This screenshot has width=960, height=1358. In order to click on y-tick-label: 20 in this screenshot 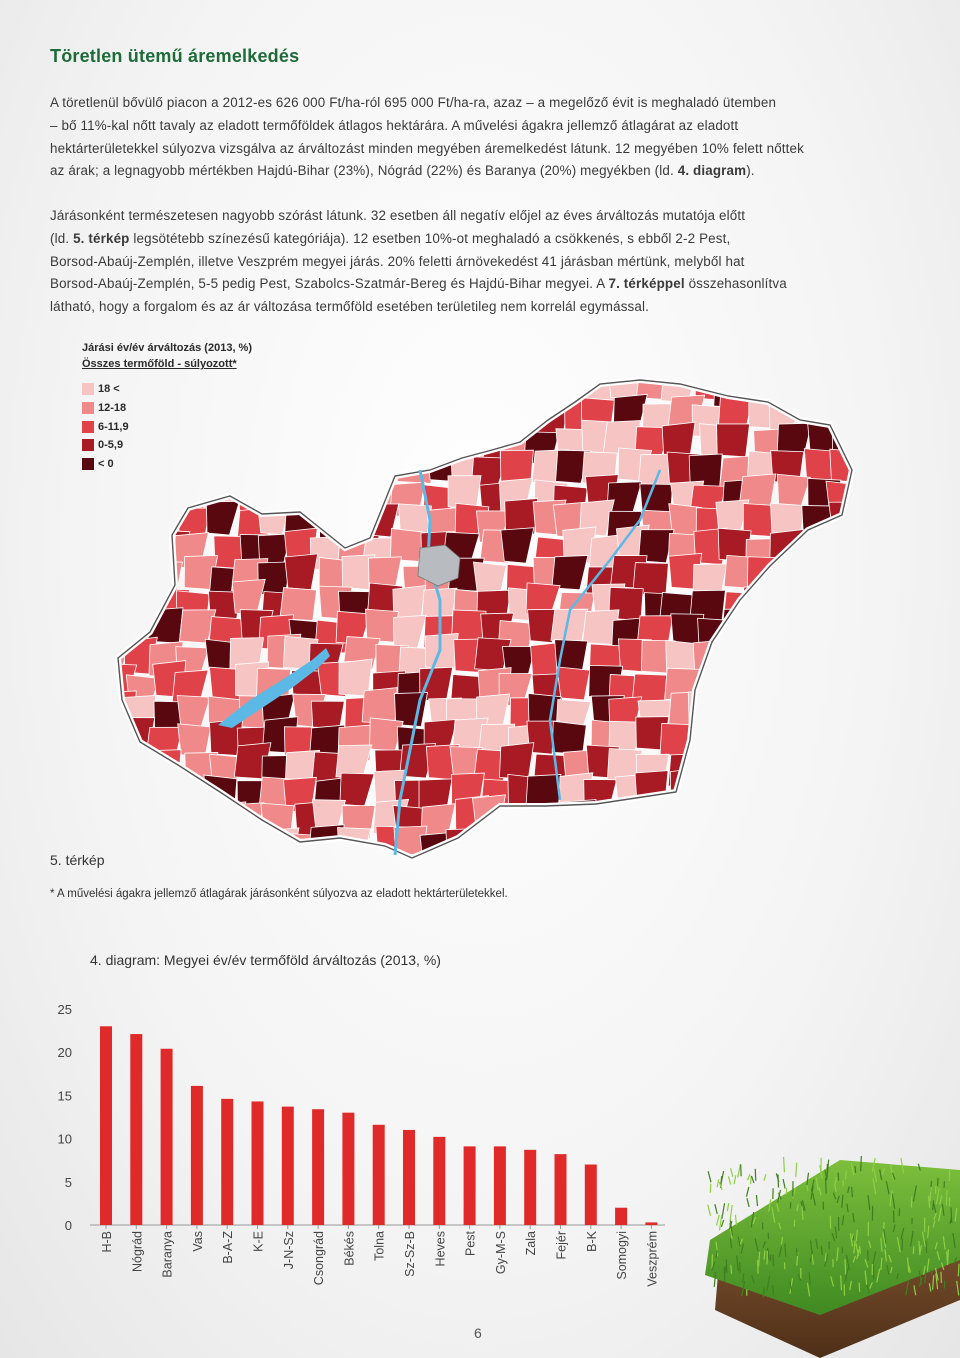, I will do `click(65, 1052)`.